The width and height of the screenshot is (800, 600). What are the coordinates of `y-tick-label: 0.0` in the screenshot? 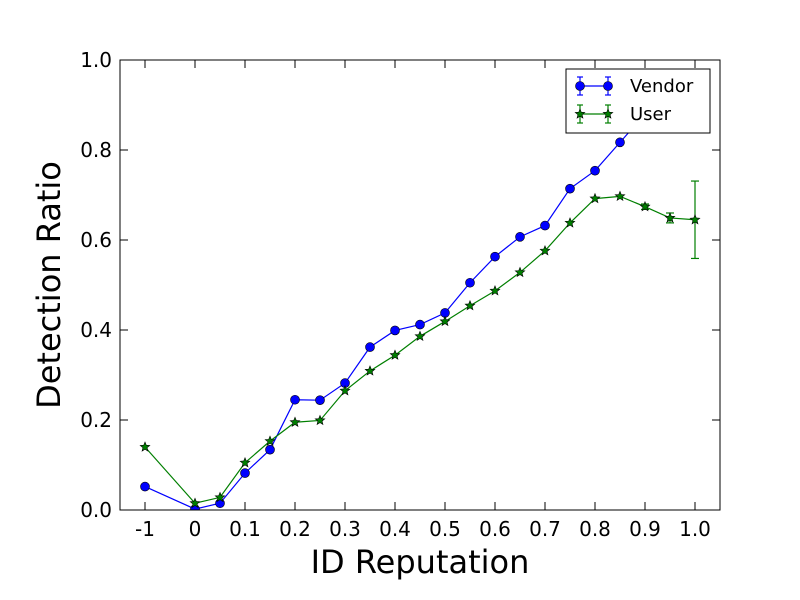 It's located at (96, 510).